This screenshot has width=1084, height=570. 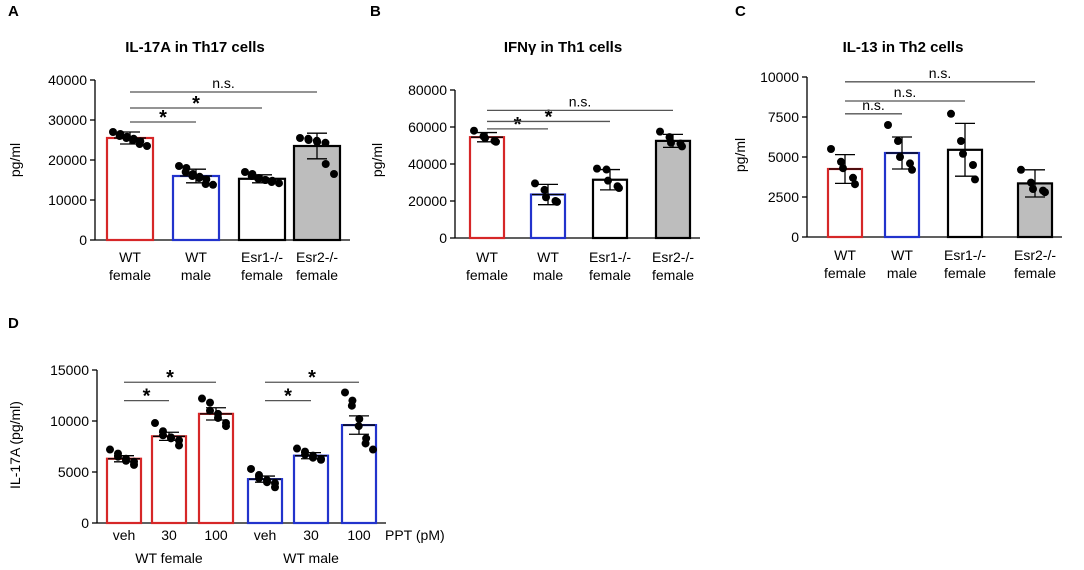 What do you see at coordinates (610, 257) in the screenshot?
I see `x-category-label: Esr1-/-` at bounding box center [610, 257].